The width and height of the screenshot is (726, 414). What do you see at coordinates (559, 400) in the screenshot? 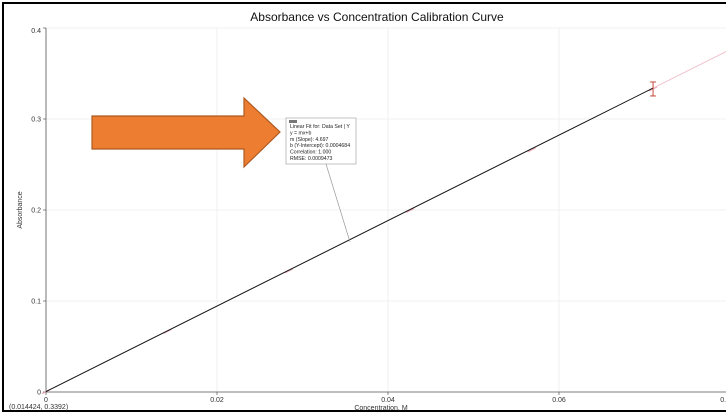
I see `x-tick-label: 0.06` at bounding box center [559, 400].